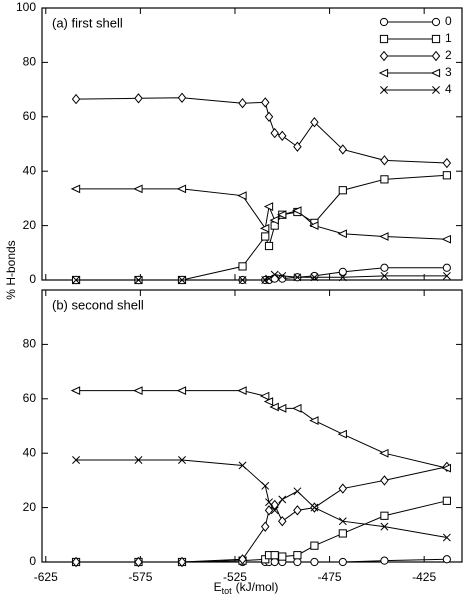  I want to click on legend-label: 1, so click(448, 38).